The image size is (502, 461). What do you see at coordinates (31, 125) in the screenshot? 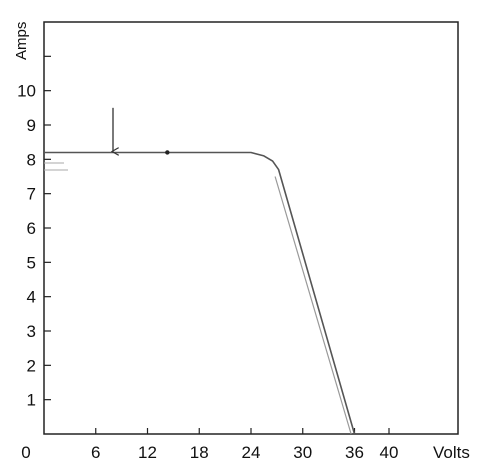
I see `y-tick-label: 9` at bounding box center [31, 125].